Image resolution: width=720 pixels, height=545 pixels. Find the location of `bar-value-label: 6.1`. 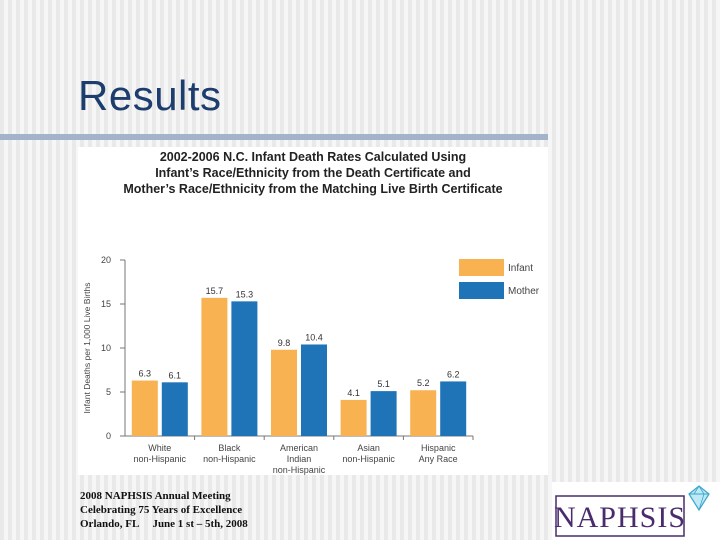

bar-value-label: 6.1 is located at coordinates (175, 375).